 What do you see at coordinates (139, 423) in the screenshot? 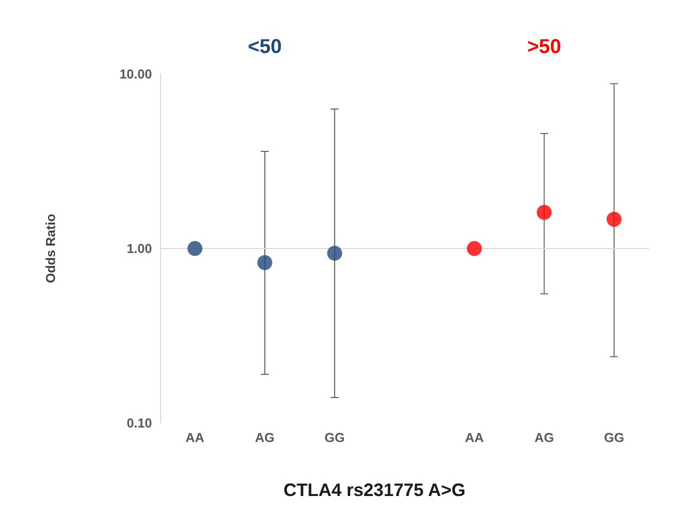
I see `y-tick-label: 0.10` at bounding box center [139, 423].